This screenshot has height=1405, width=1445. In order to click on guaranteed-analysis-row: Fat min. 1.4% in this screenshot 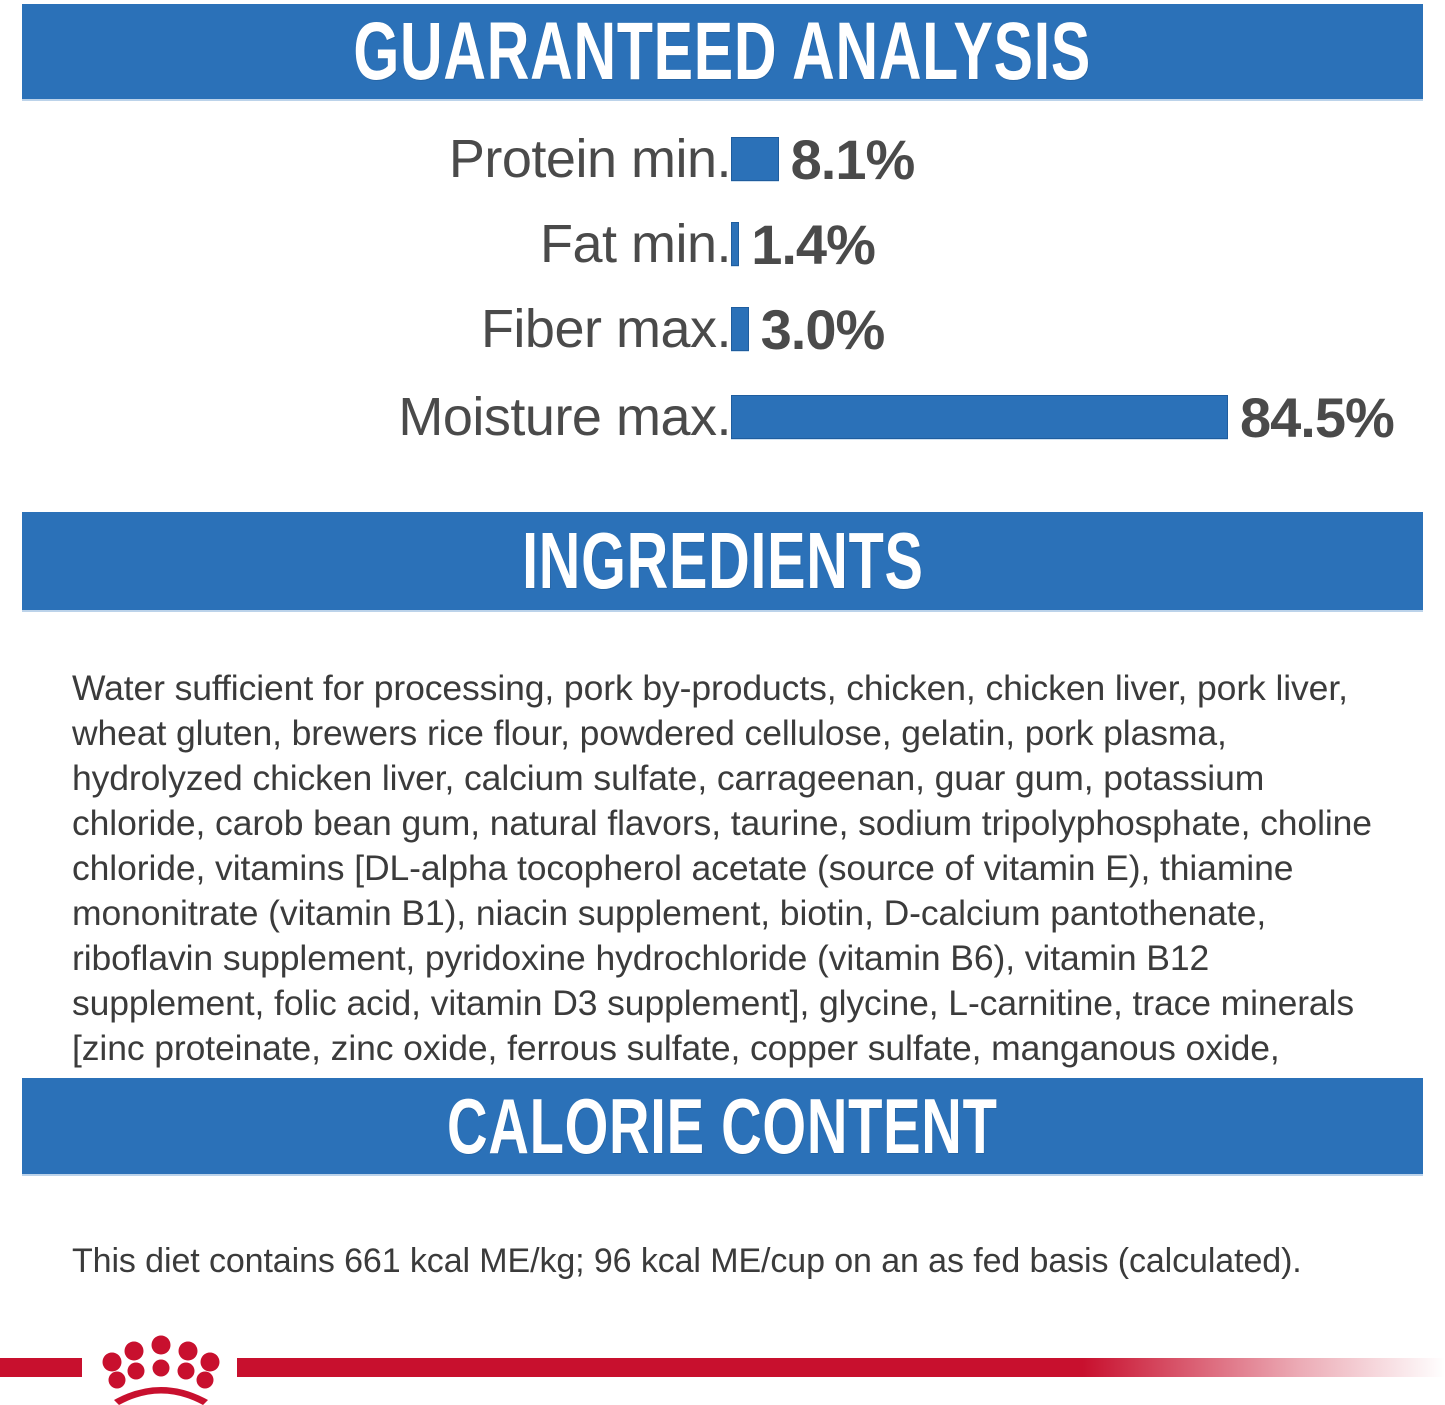, I will do `click(722, 244)`.